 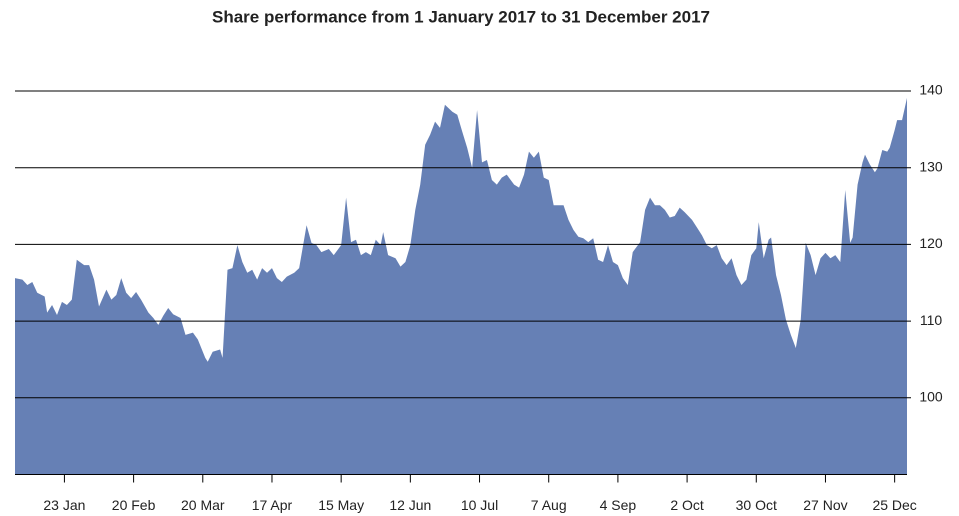 I want to click on x-tick-label: 17 Apr, so click(x=272, y=505).